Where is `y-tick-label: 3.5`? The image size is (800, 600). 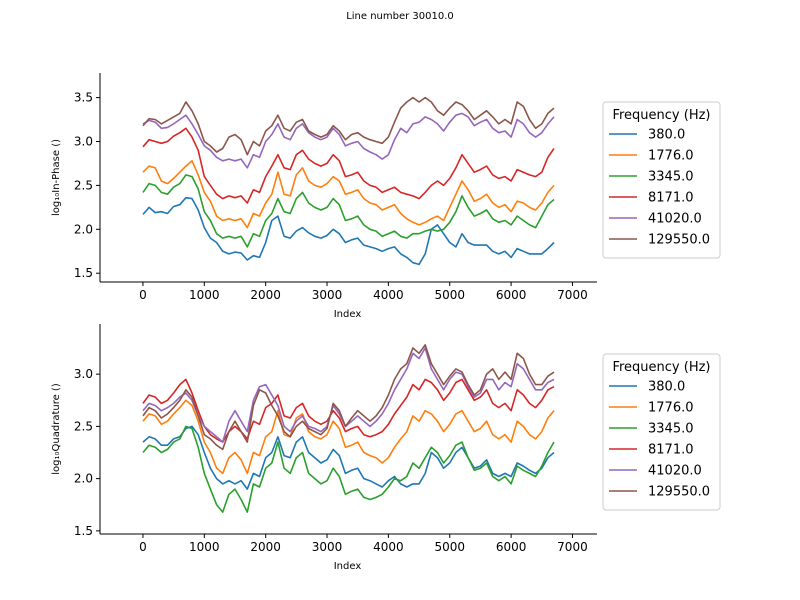
y-tick-label: 3.5 is located at coordinates (83, 98).